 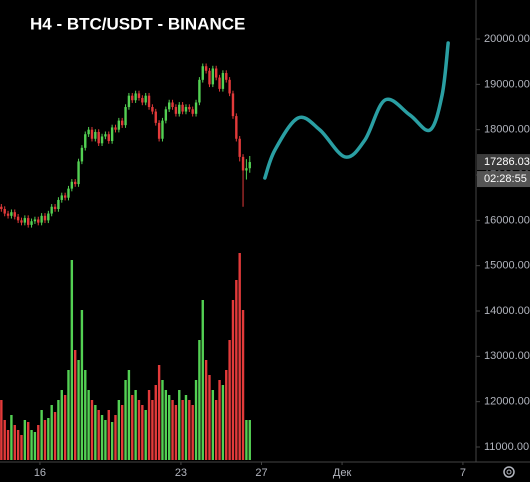 I want to click on y-tick-label: 14000.00, so click(x=507, y=311).